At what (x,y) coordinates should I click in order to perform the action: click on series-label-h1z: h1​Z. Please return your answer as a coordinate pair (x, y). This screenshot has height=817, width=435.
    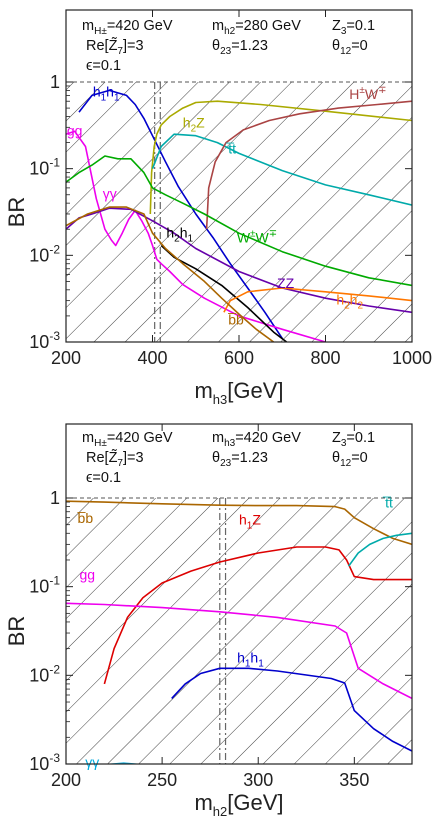
    Looking at the image, I should click on (250, 522).